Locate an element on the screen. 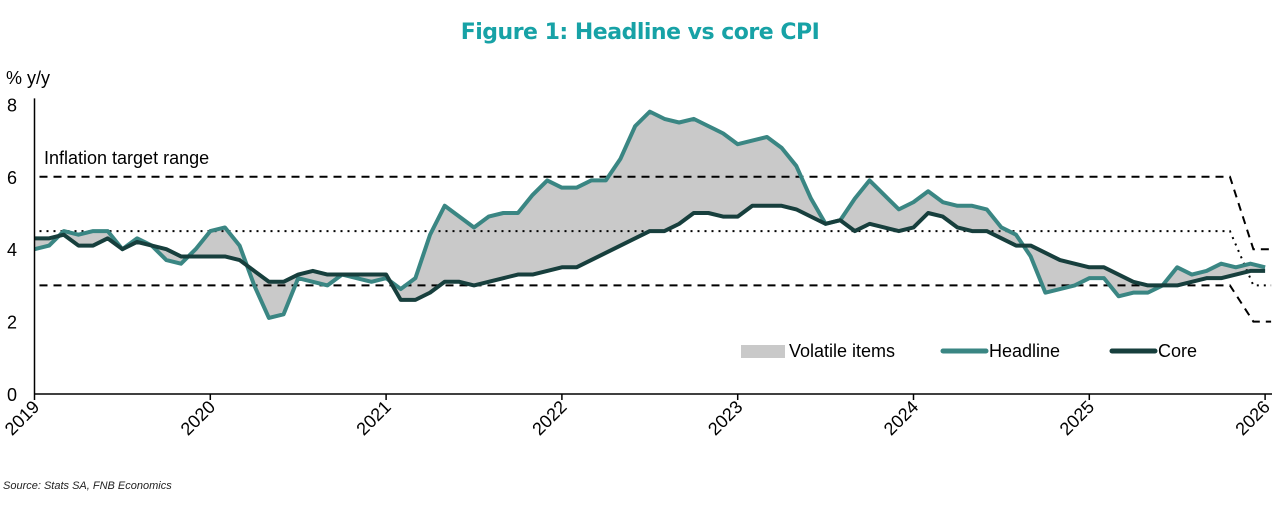 The image size is (1280, 520). legend: Volatile items Headline Core is located at coordinates (969, 351).